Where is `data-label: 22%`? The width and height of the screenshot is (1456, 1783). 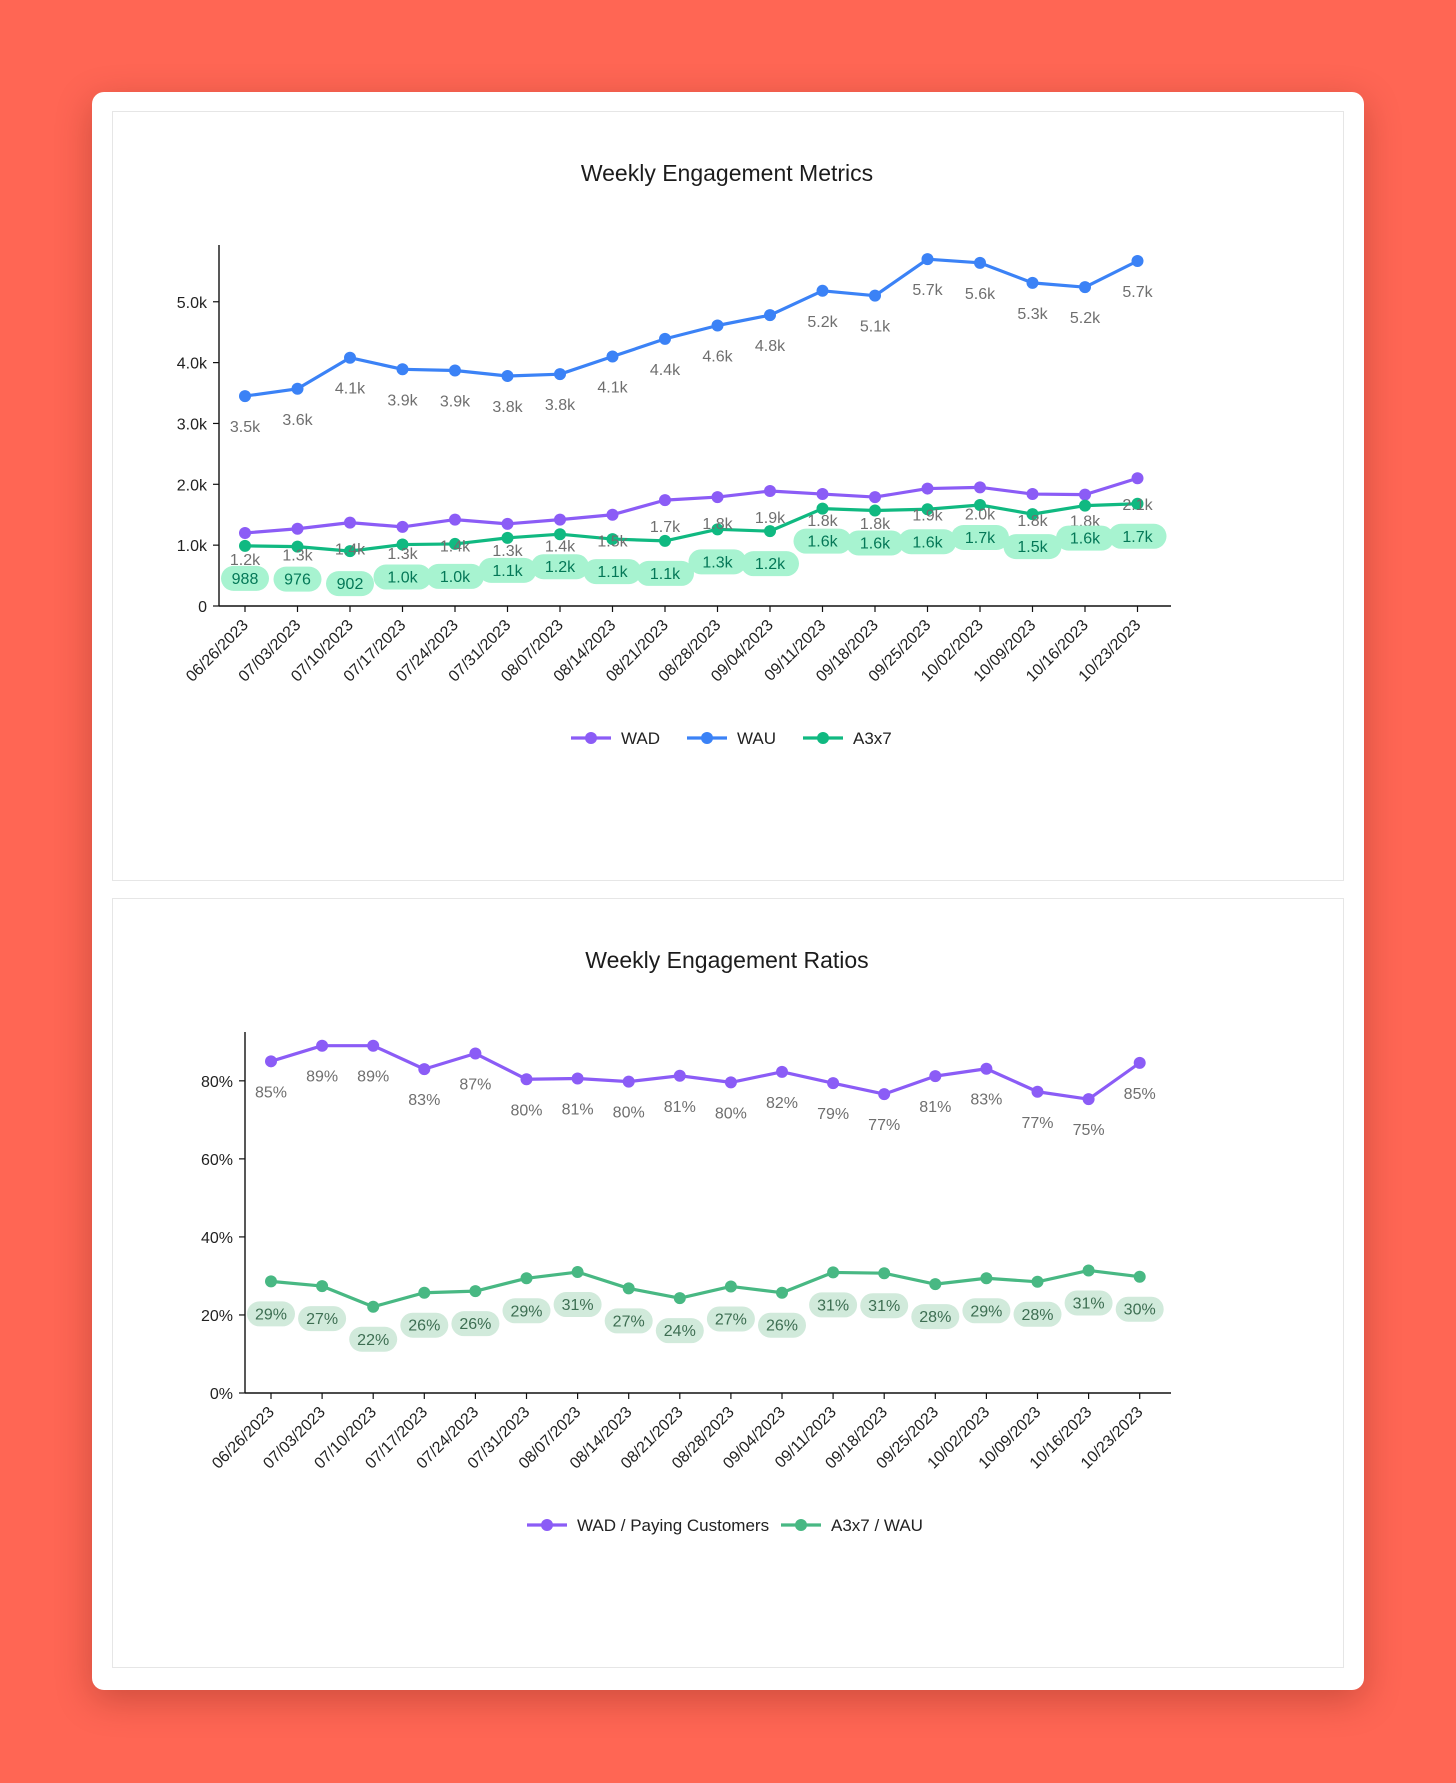
data-label: 22% is located at coordinates (373, 1340).